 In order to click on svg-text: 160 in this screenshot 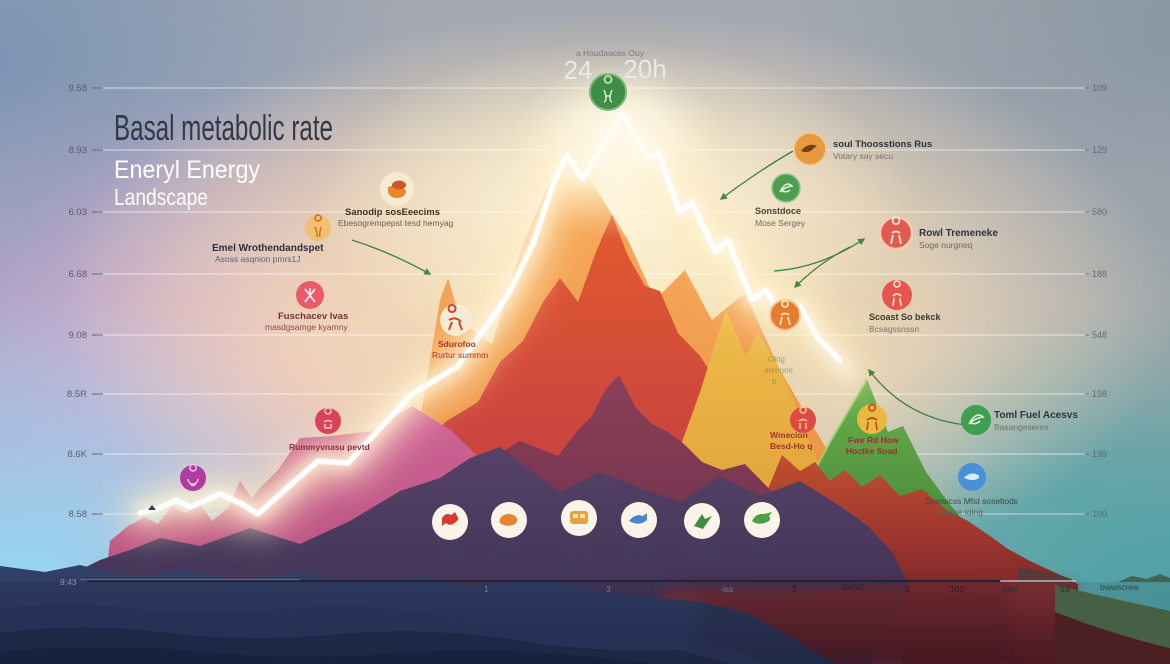, I will do `click(957, 589)`.